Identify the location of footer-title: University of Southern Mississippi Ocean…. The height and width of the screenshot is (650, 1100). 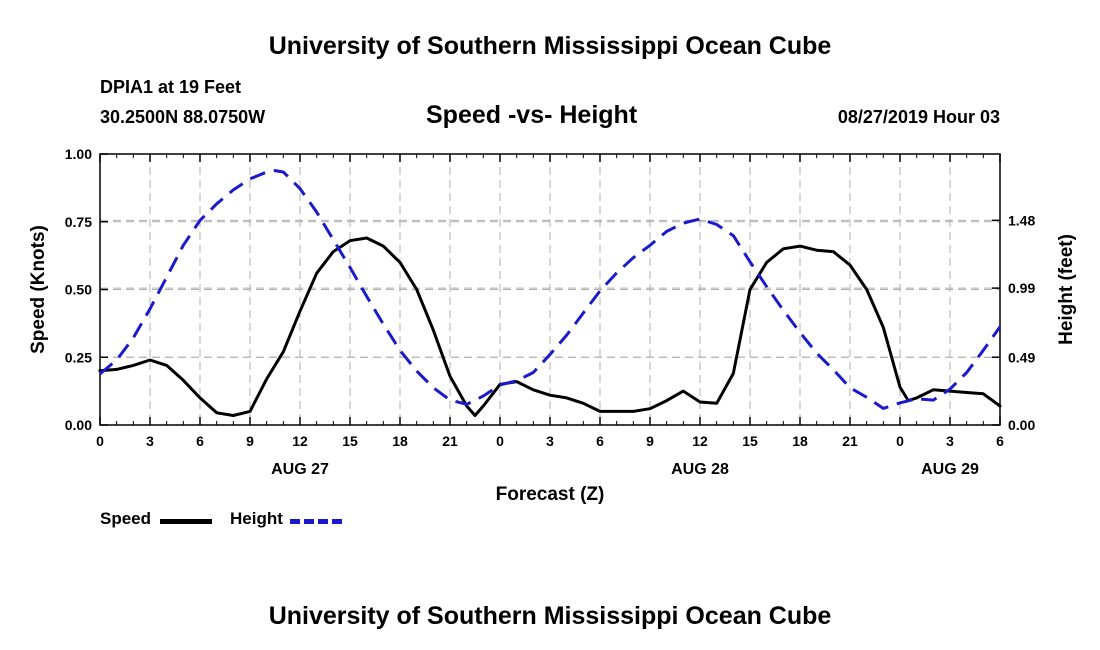
(550, 616).